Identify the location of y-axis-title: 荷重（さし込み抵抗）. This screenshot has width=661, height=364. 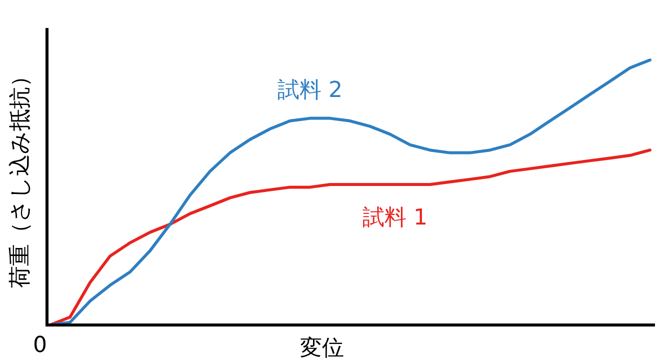
(20, 176).